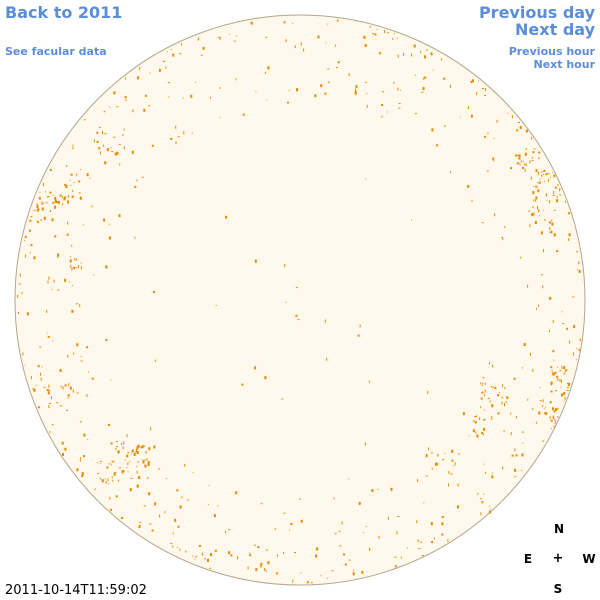  What do you see at coordinates (551, 51) in the screenshot?
I see `previous-hour-link: Previous hour` at bounding box center [551, 51].